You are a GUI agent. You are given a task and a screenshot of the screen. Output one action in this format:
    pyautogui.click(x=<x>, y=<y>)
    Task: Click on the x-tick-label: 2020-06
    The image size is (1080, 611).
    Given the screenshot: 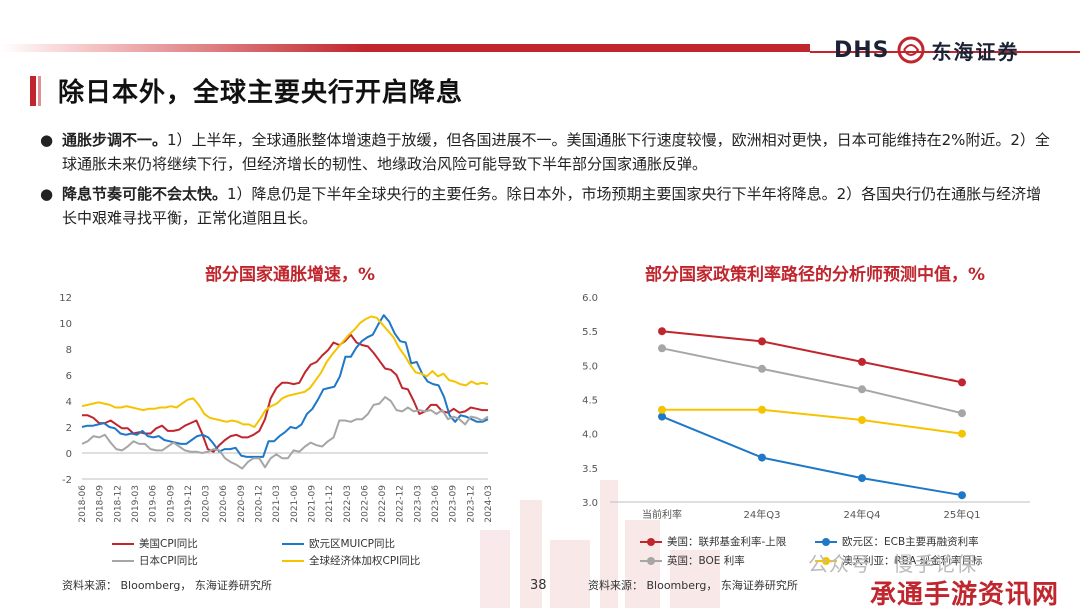 What is the action you would take?
    pyautogui.click(x=224, y=504)
    